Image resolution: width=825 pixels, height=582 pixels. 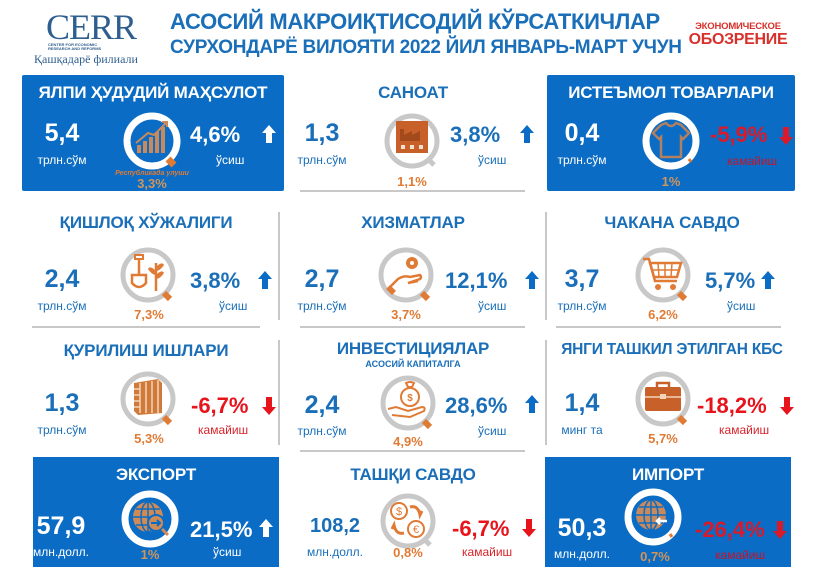 I want to click on card-share: 0,8%, so click(x=408, y=552).